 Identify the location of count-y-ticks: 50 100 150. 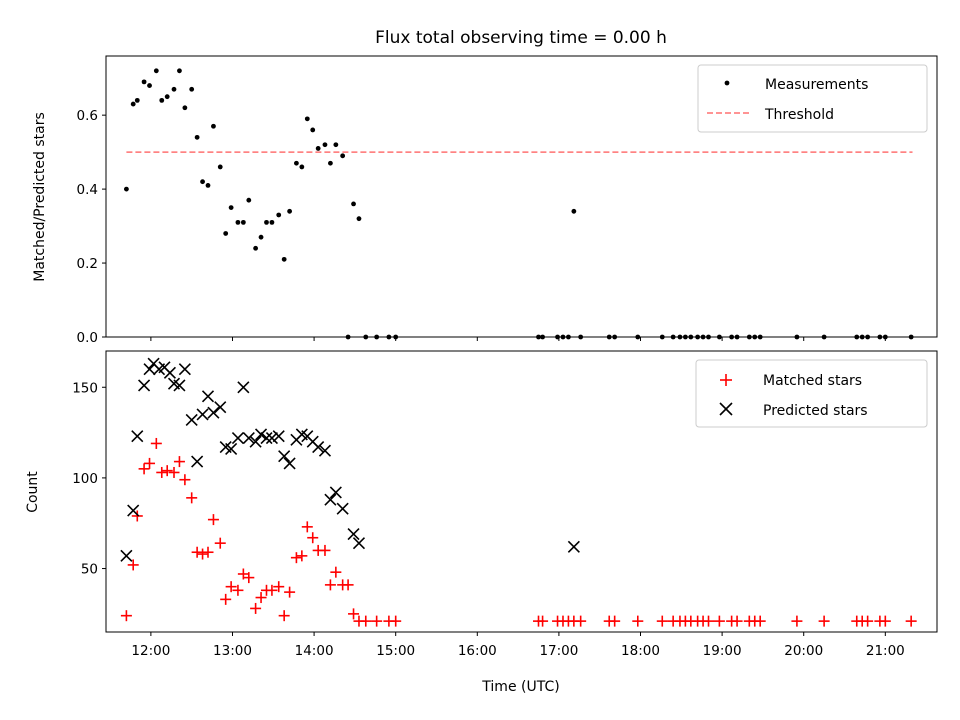
(89, 479).